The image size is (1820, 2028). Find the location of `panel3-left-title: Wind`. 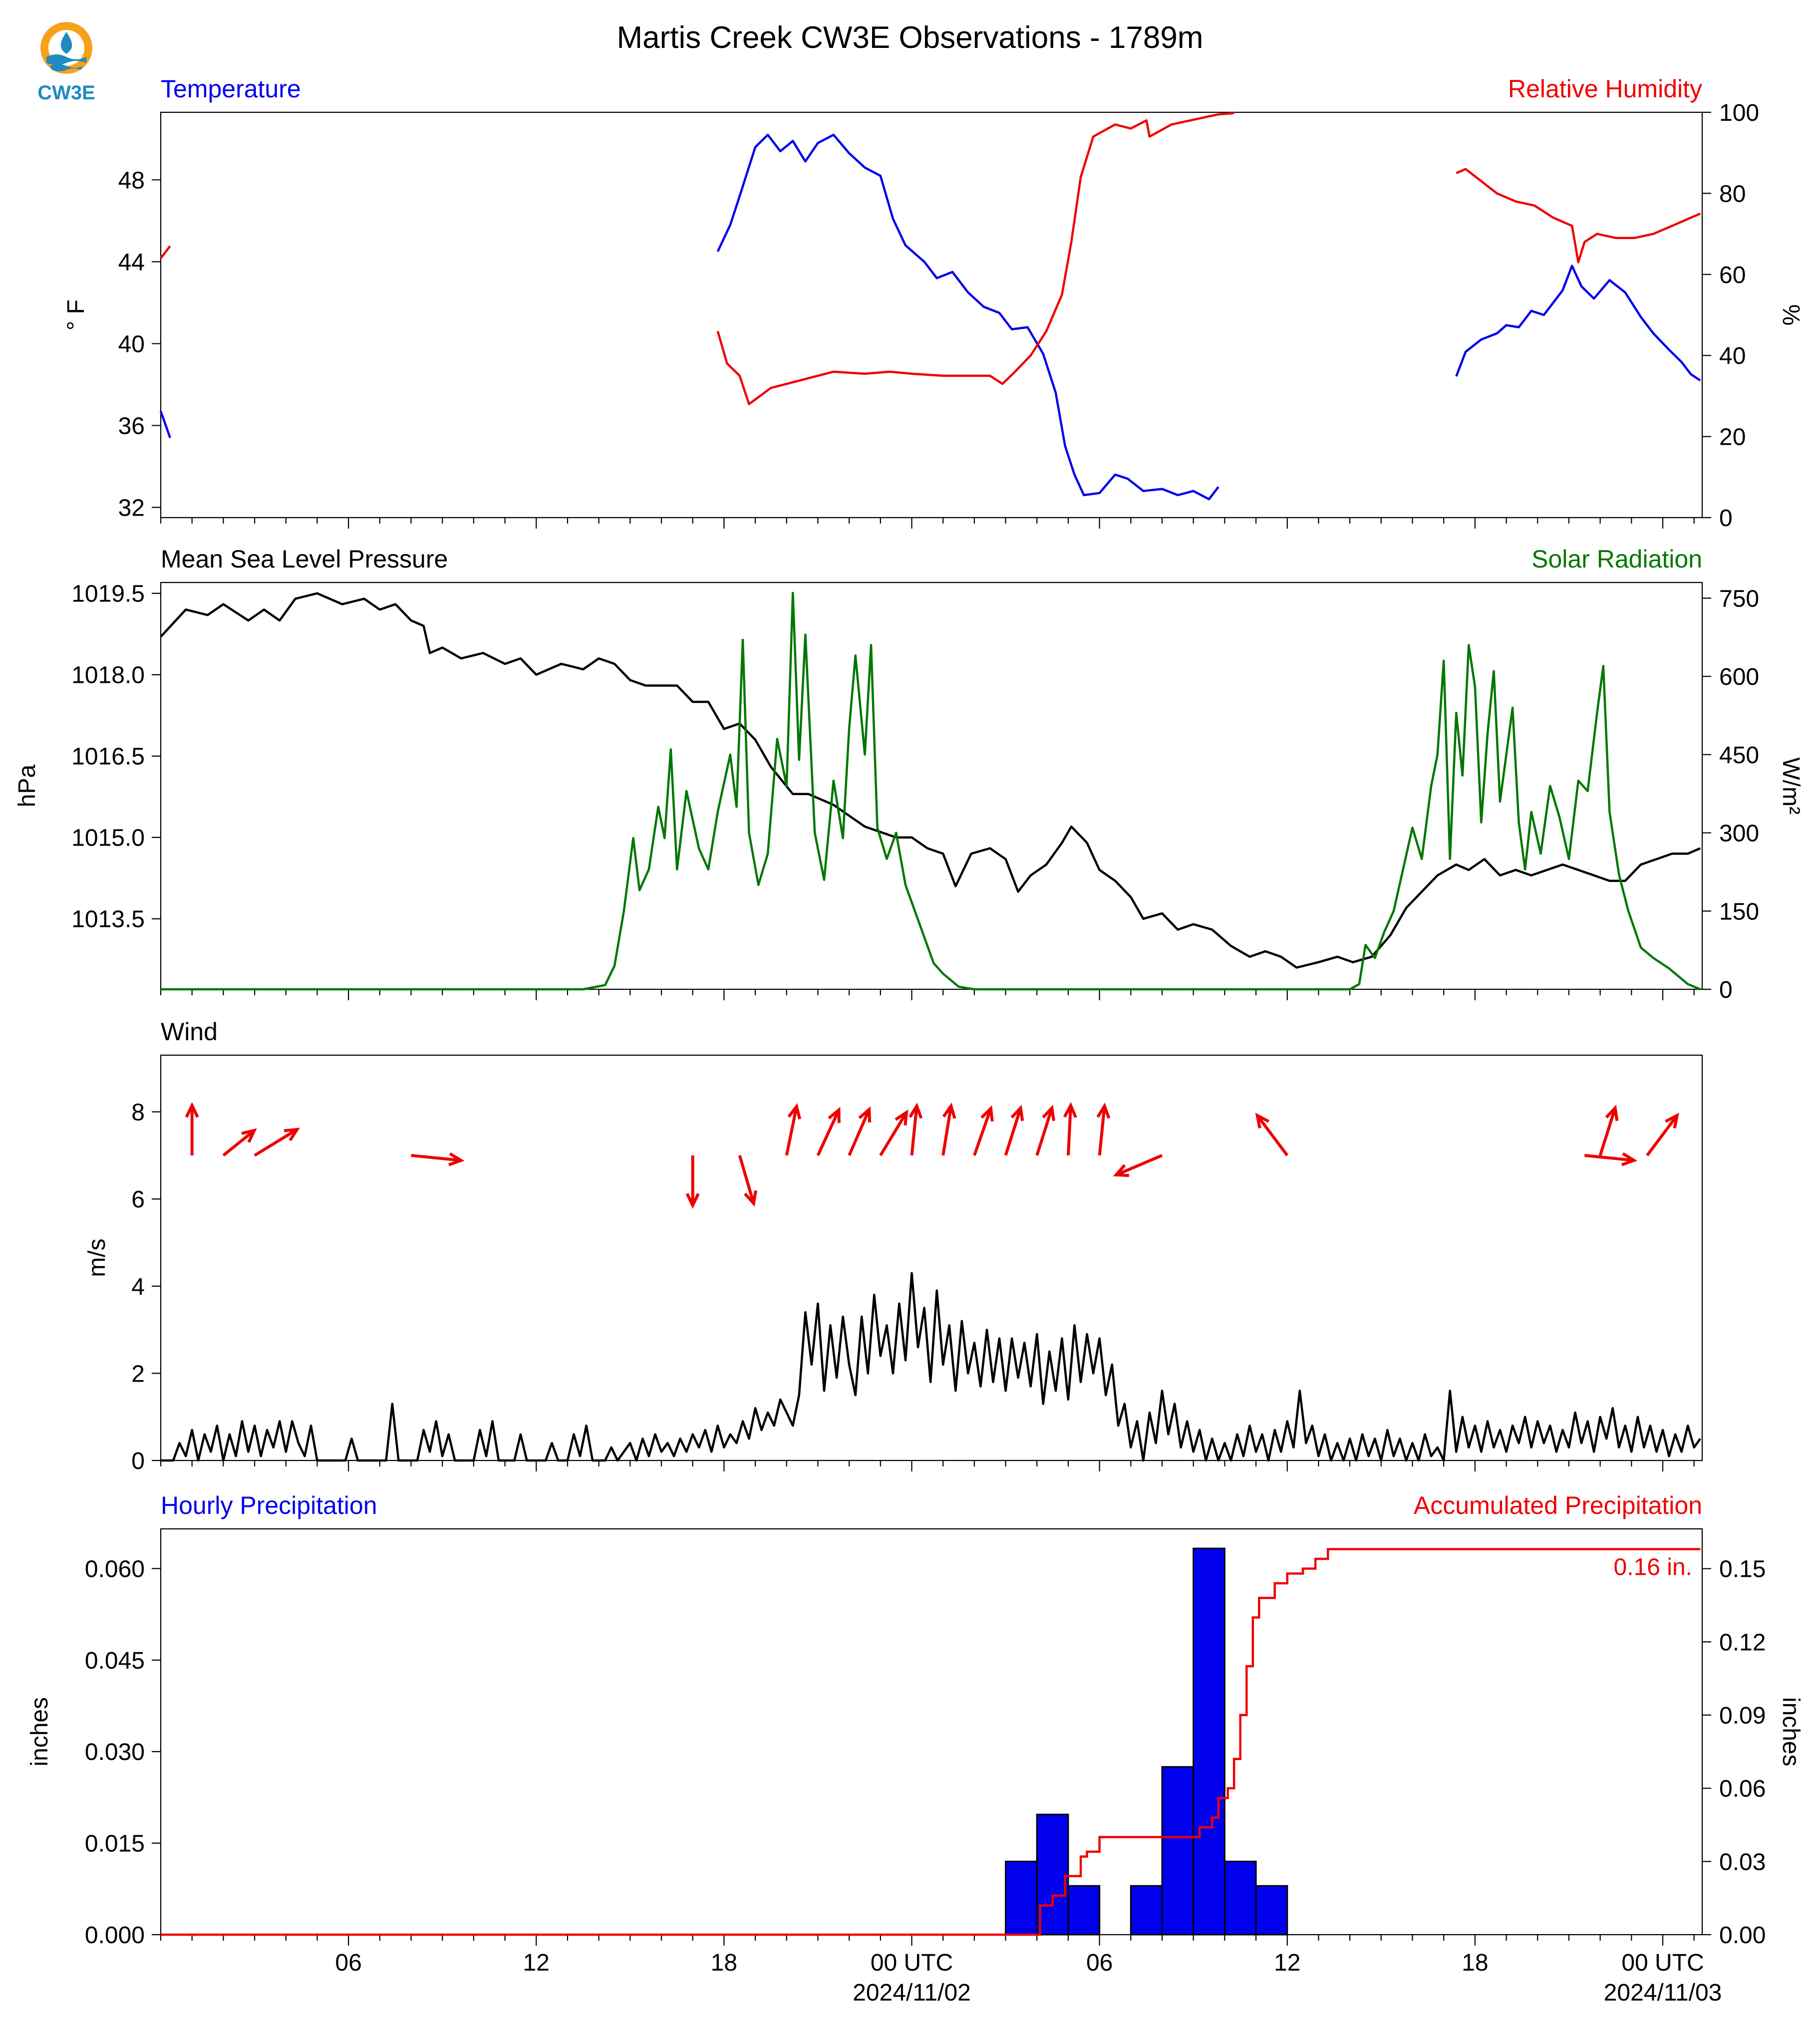

panel3-left-title: Wind is located at coordinates (189, 1032).